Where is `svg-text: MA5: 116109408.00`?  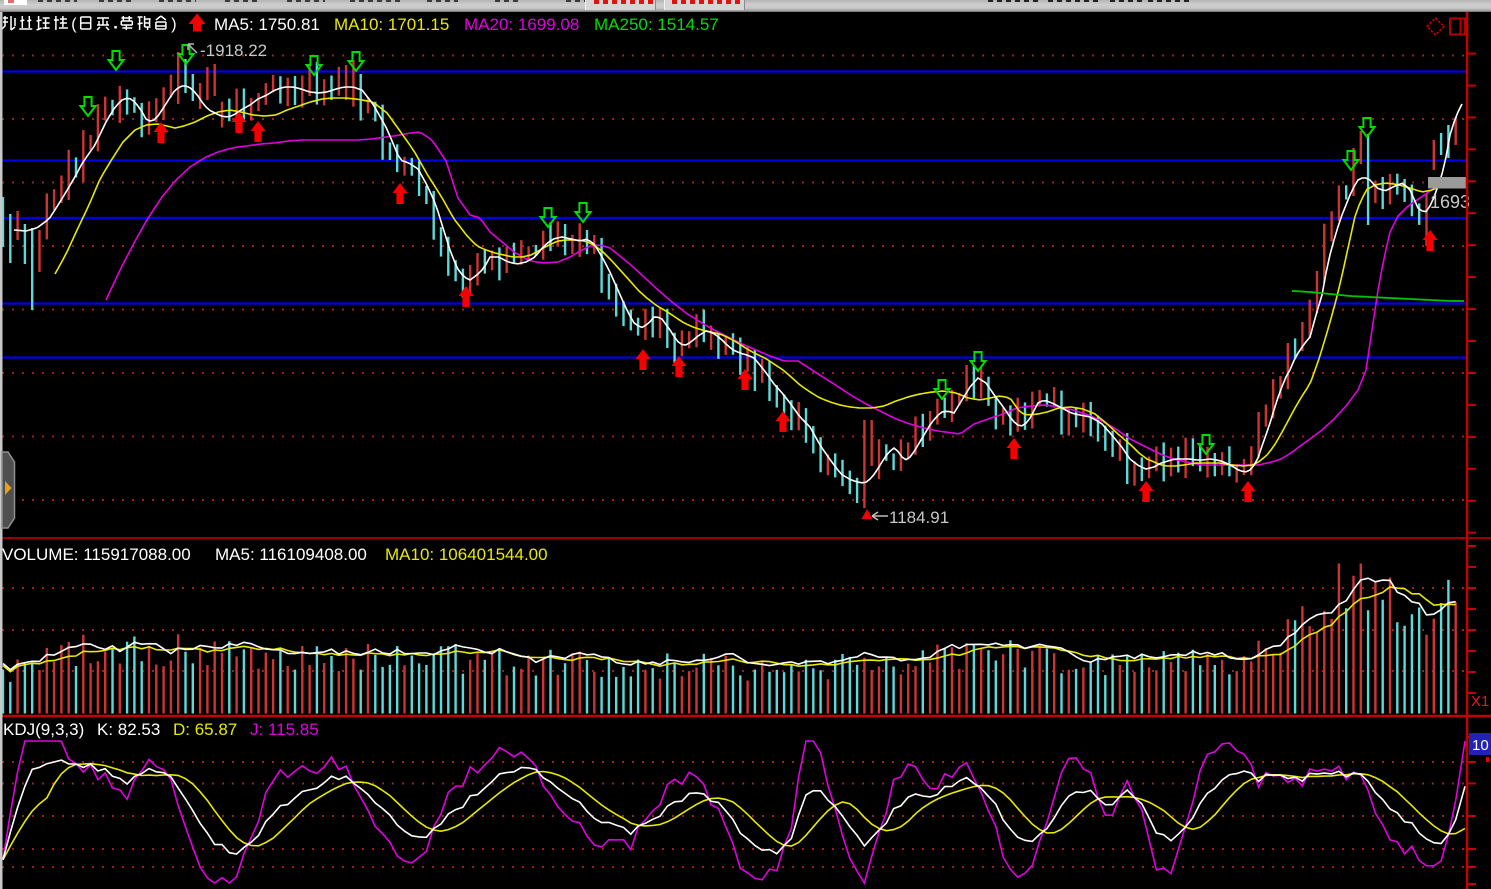 svg-text: MA5: 116109408.00 is located at coordinates (291, 554).